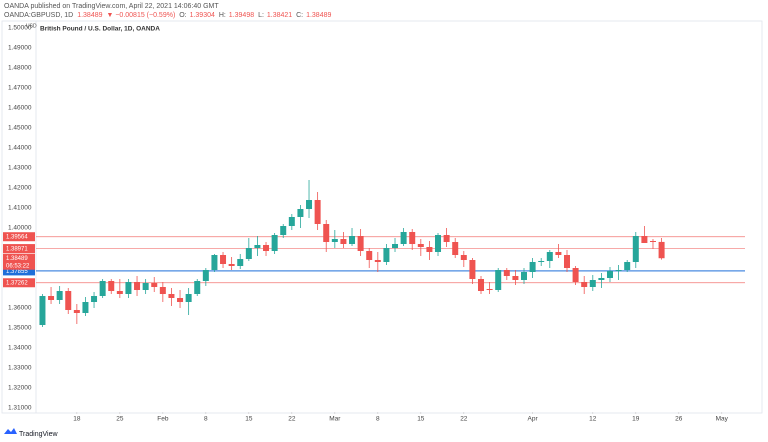 This screenshot has width=768, height=442. What do you see at coordinates (20, 328) in the screenshot?
I see `y-tick-label: 1.35000` at bounding box center [20, 328].